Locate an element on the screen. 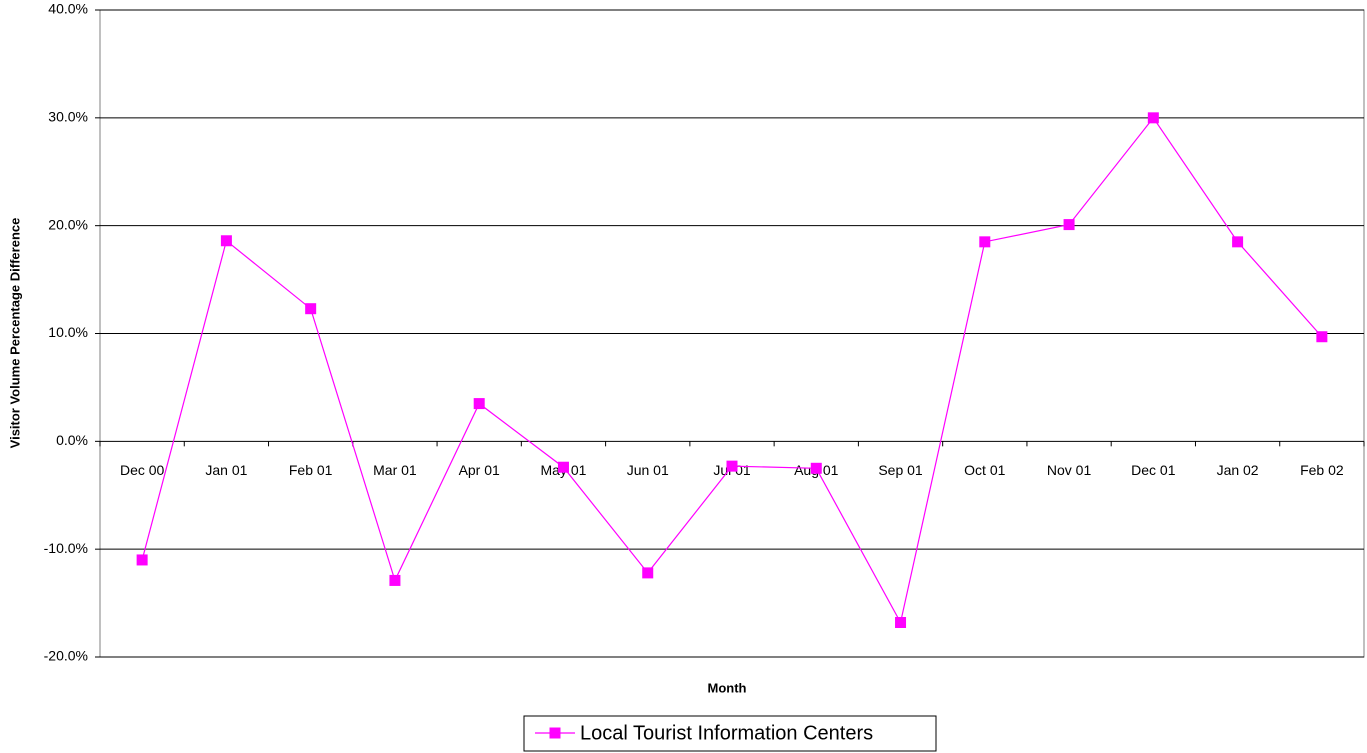  y-axis-title: Visitor Volume Percentage Difference is located at coordinates (14, 333).